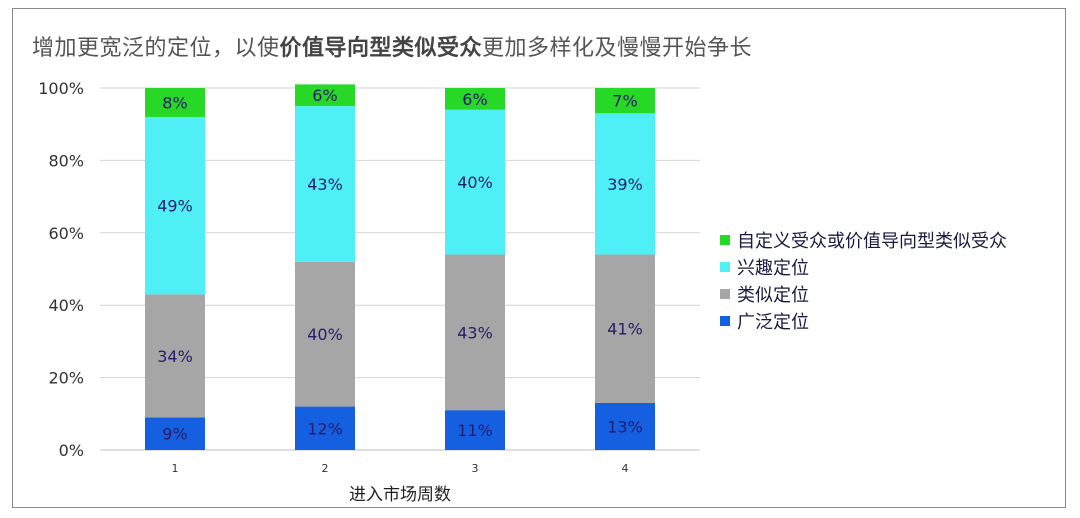  I want to click on data-label: 34%, so click(175, 356).